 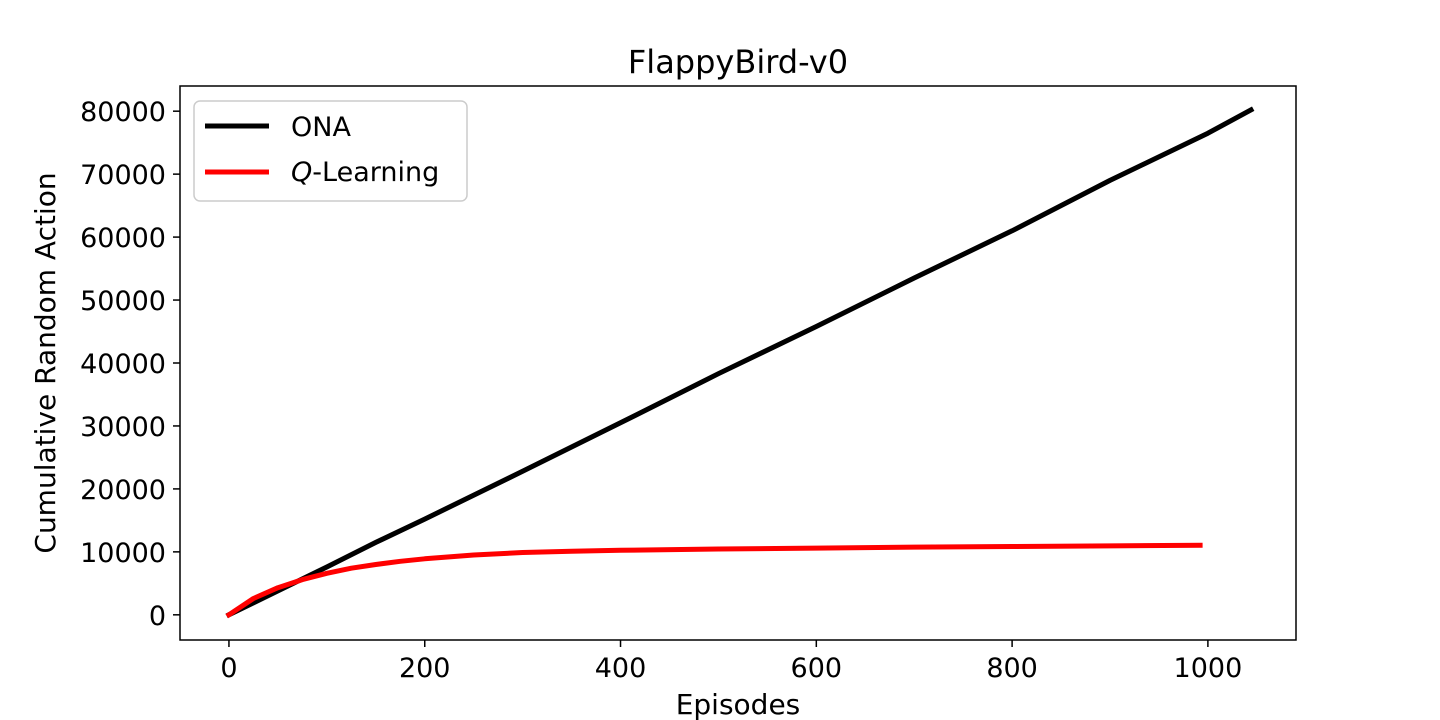 What do you see at coordinates (157, 616) in the screenshot?
I see `y-tick-label: 0` at bounding box center [157, 616].